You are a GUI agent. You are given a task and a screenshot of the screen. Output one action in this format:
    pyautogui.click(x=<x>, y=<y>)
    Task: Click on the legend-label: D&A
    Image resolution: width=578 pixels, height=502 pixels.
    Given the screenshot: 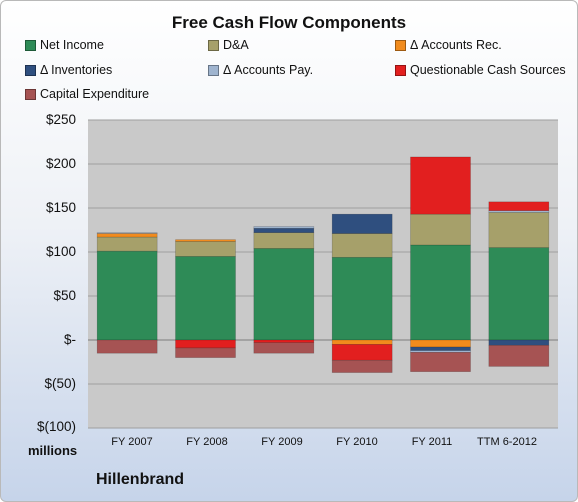 What is the action you would take?
    pyautogui.click(x=236, y=45)
    